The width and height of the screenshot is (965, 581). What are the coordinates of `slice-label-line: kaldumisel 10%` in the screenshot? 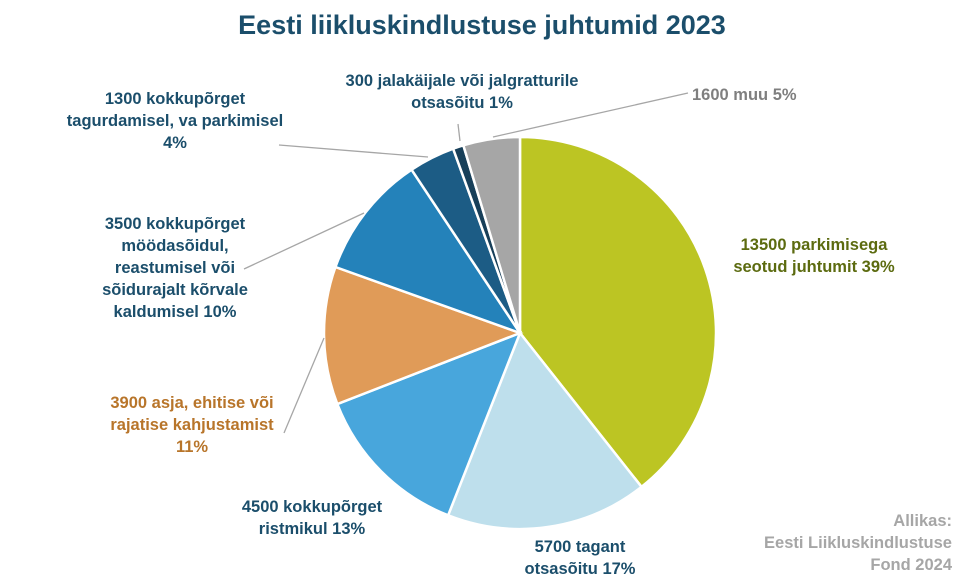 It's located at (175, 312).